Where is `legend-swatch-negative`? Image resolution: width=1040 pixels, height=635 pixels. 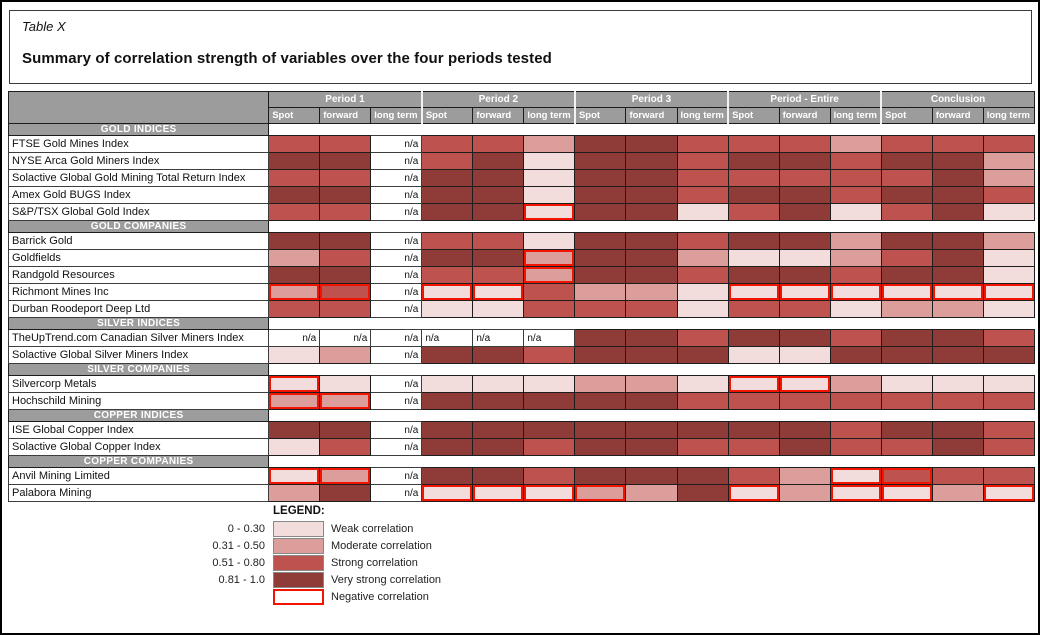 legend-swatch-negative is located at coordinates (298, 596).